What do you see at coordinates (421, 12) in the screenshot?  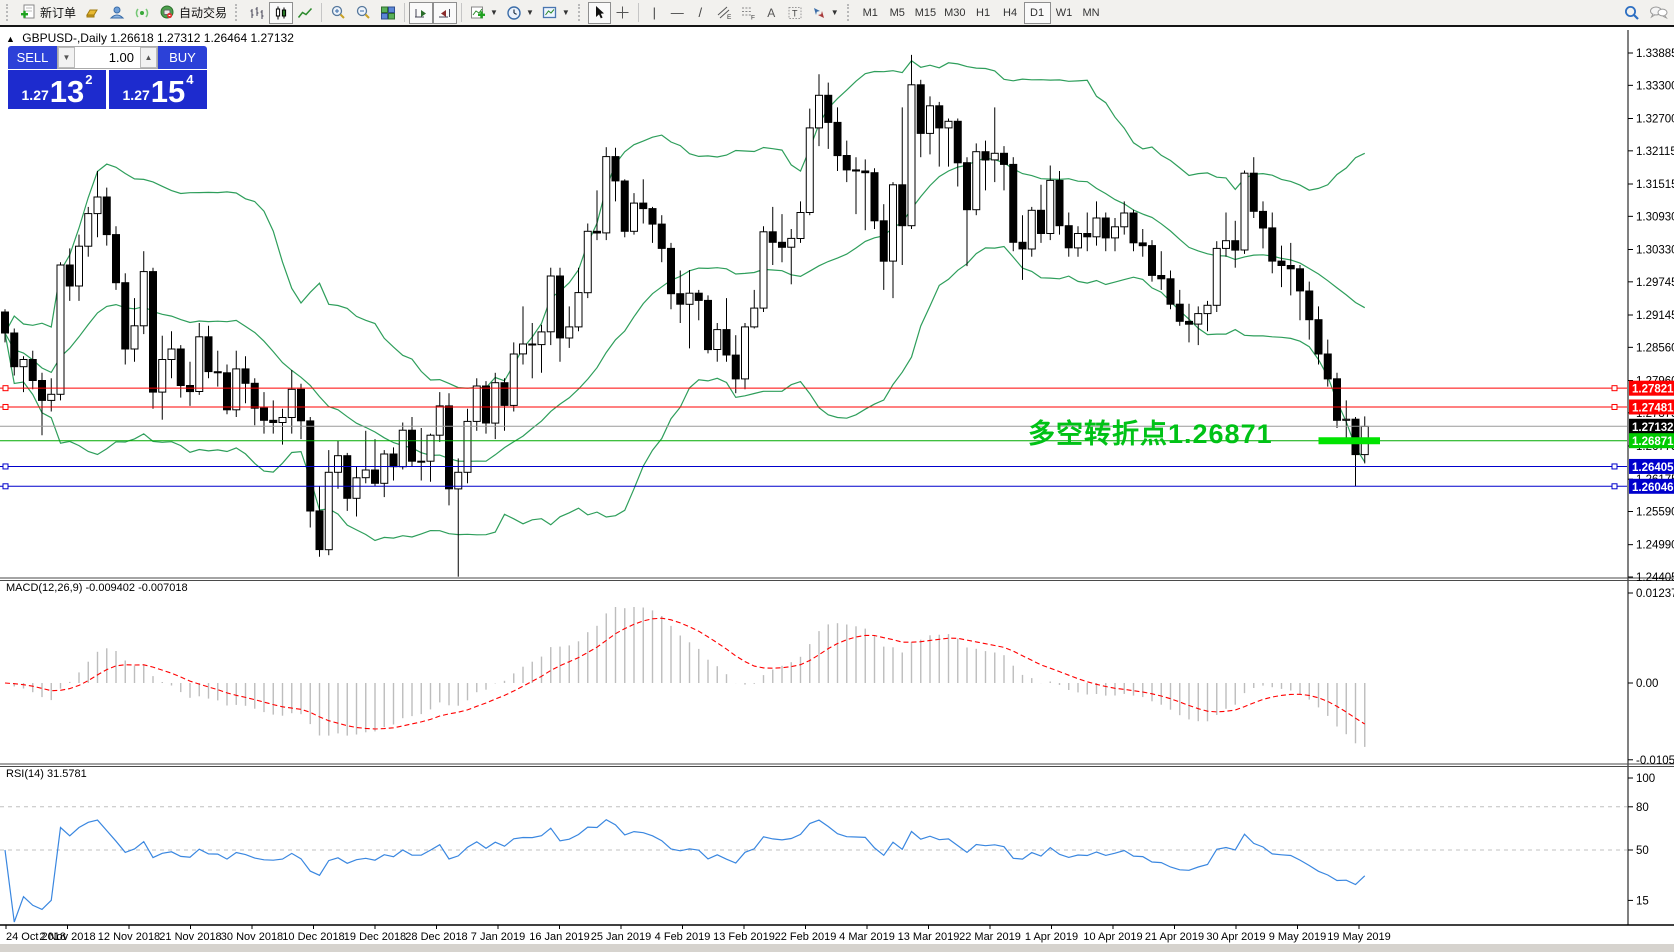 I see `auto-scroll-button` at bounding box center [421, 12].